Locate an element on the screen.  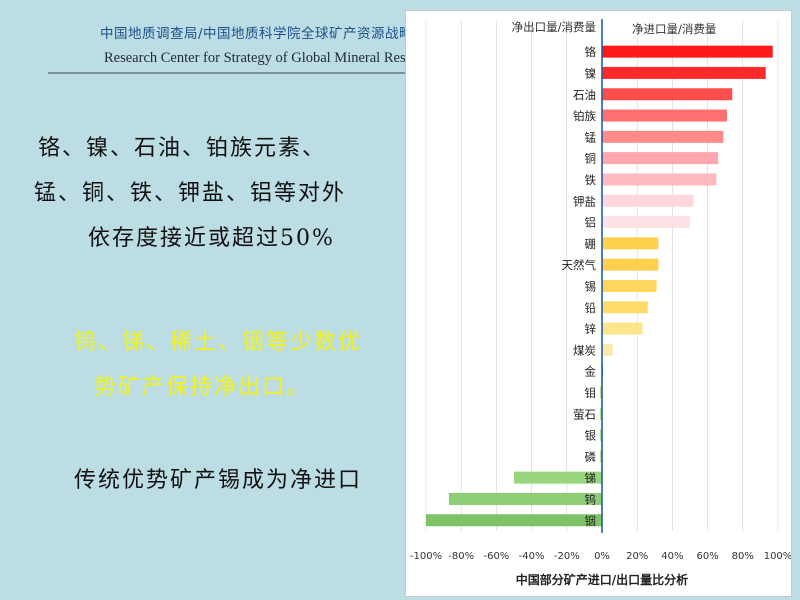
category-label: 硼 is located at coordinates (591, 244).